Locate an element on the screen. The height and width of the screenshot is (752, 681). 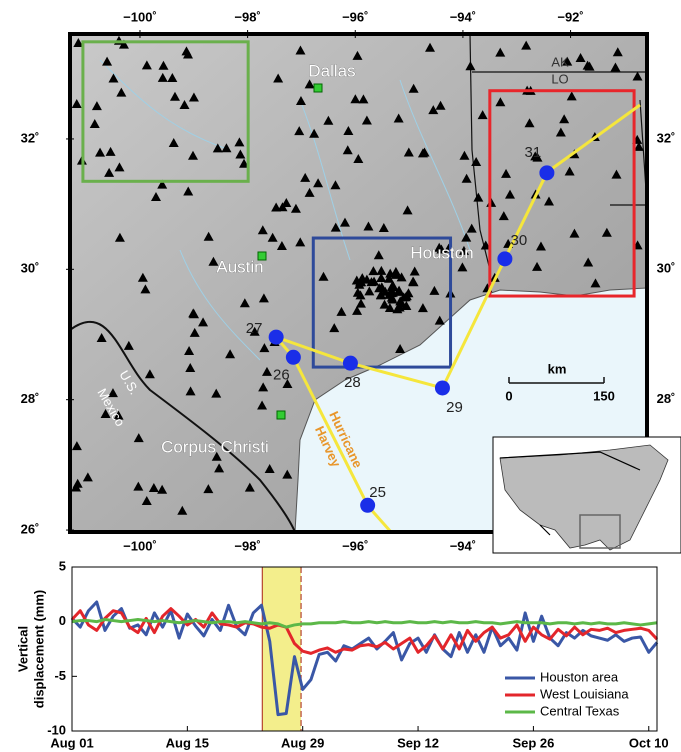
y-tick-label: 0 is located at coordinates (62, 620).